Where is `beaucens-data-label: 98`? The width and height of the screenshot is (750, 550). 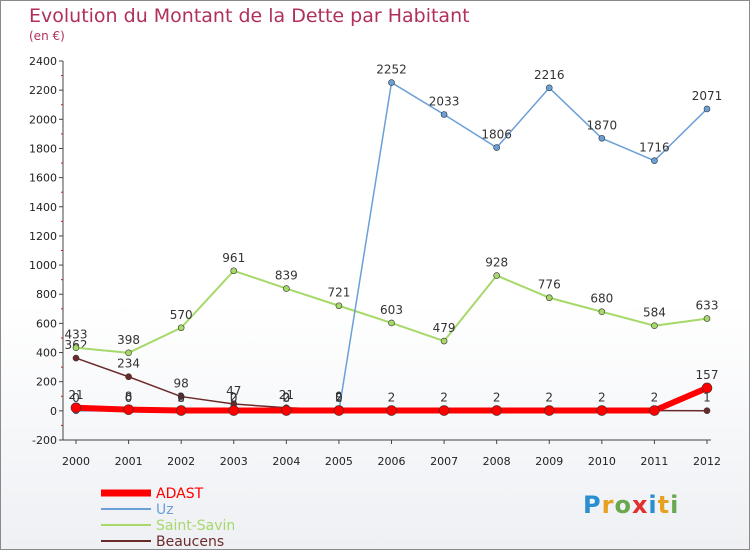 beaucens-data-label: 98 is located at coordinates (181, 384).